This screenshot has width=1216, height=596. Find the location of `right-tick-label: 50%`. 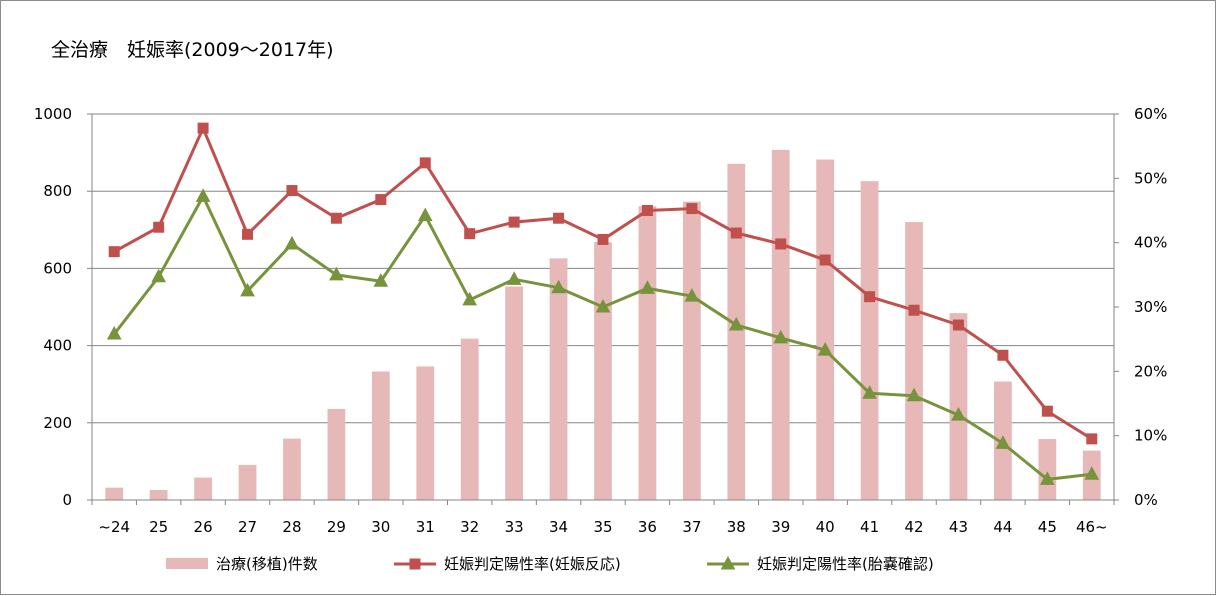

right-tick-label: 50% is located at coordinates (1150, 178).